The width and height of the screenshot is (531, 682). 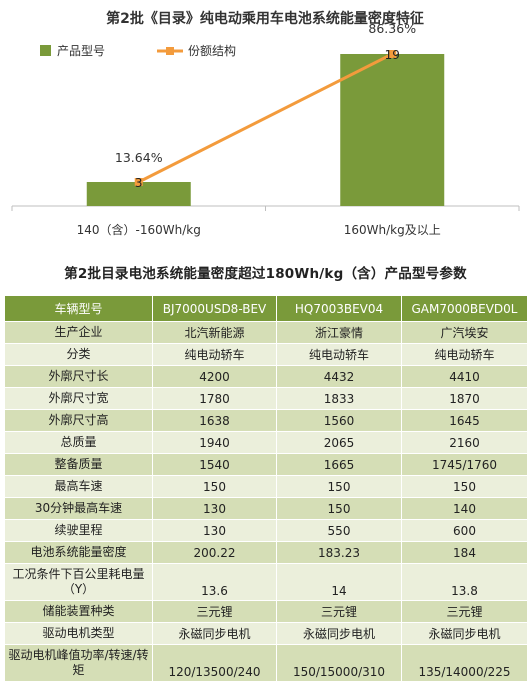 What do you see at coordinates (339, 552) in the screenshot?
I see `table-cell: 183.23` at bounding box center [339, 552].